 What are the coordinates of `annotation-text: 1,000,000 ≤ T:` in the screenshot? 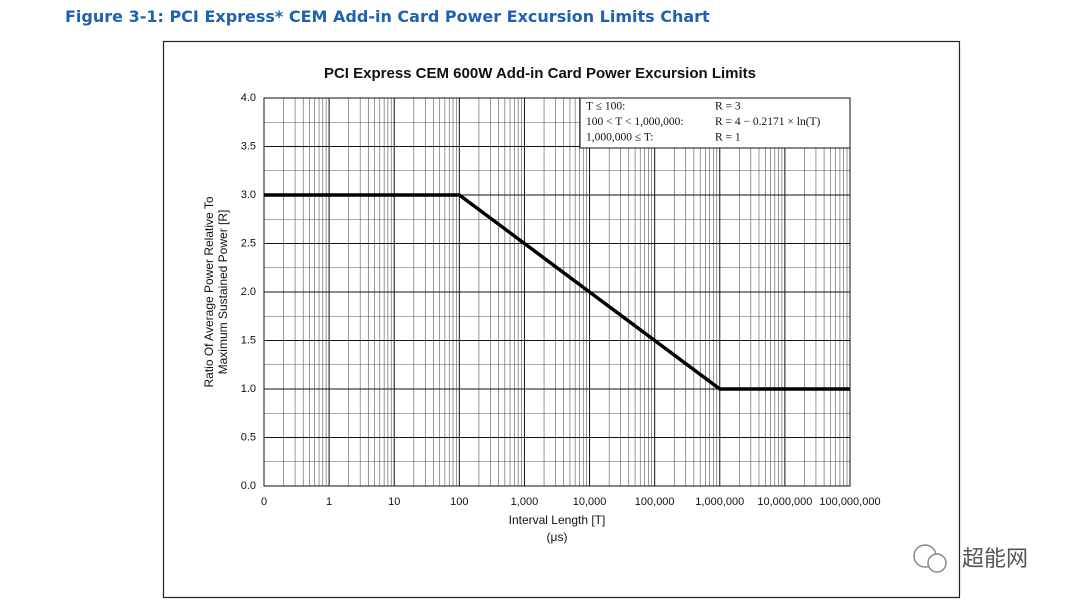 It's located at (620, 138).